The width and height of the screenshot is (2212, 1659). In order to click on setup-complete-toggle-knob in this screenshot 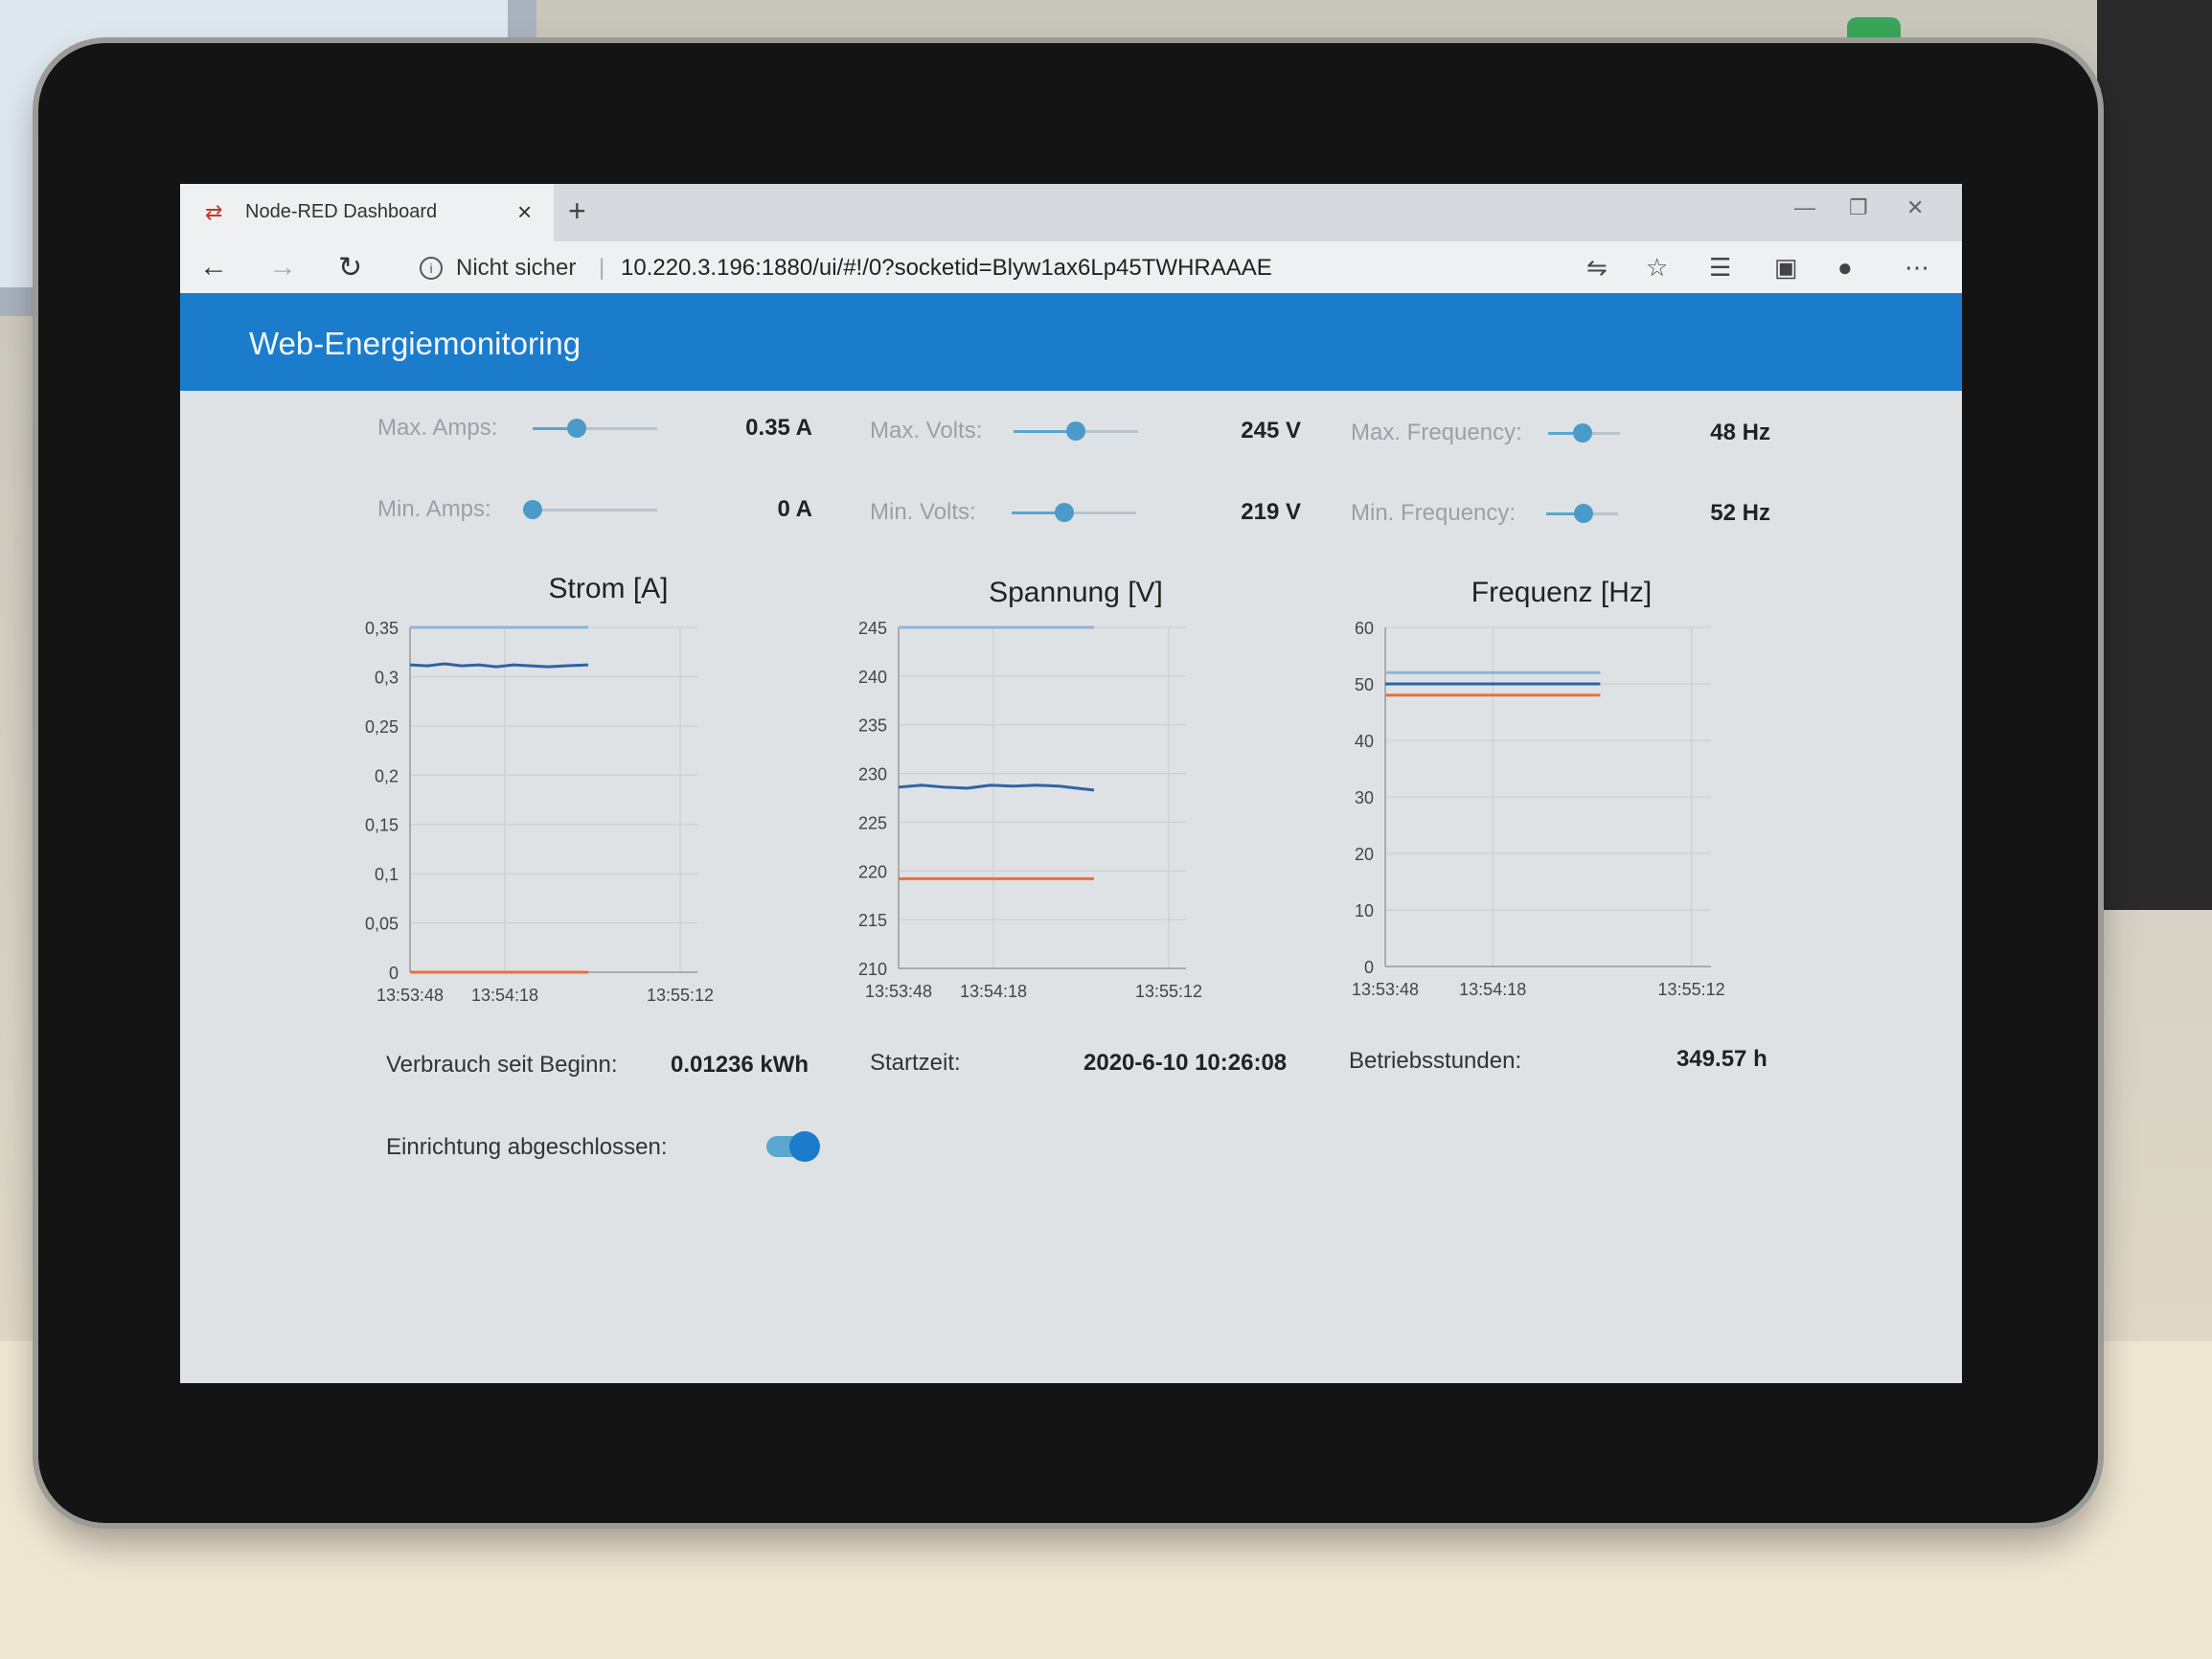, I will do `click(804, 1146)`.